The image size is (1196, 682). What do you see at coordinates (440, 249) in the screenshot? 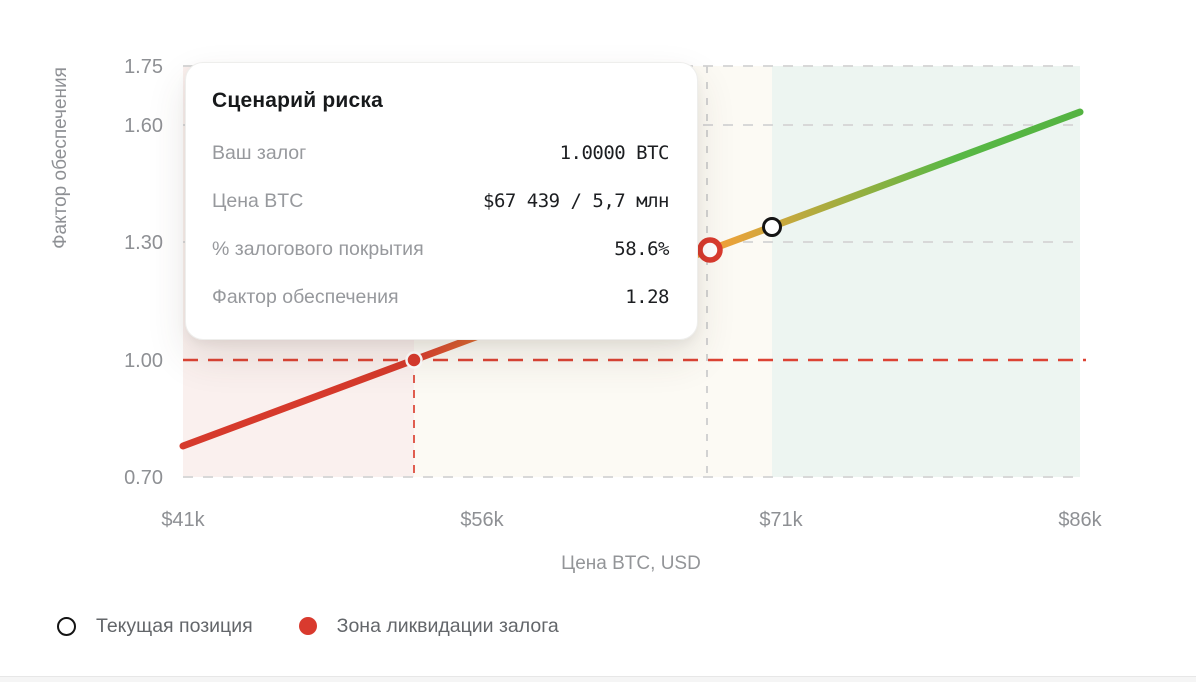
I see `tooltip-row-coverage: % залогового покрытия 58.6%` at bounding box center [440, 249].